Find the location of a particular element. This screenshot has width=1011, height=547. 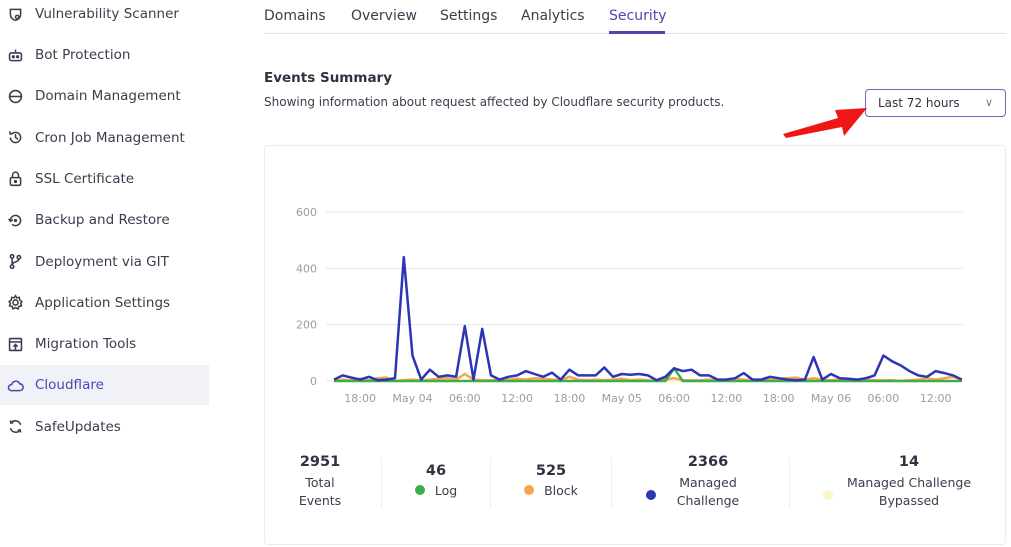

git-branch-icon is located at coordinates (15, 262).